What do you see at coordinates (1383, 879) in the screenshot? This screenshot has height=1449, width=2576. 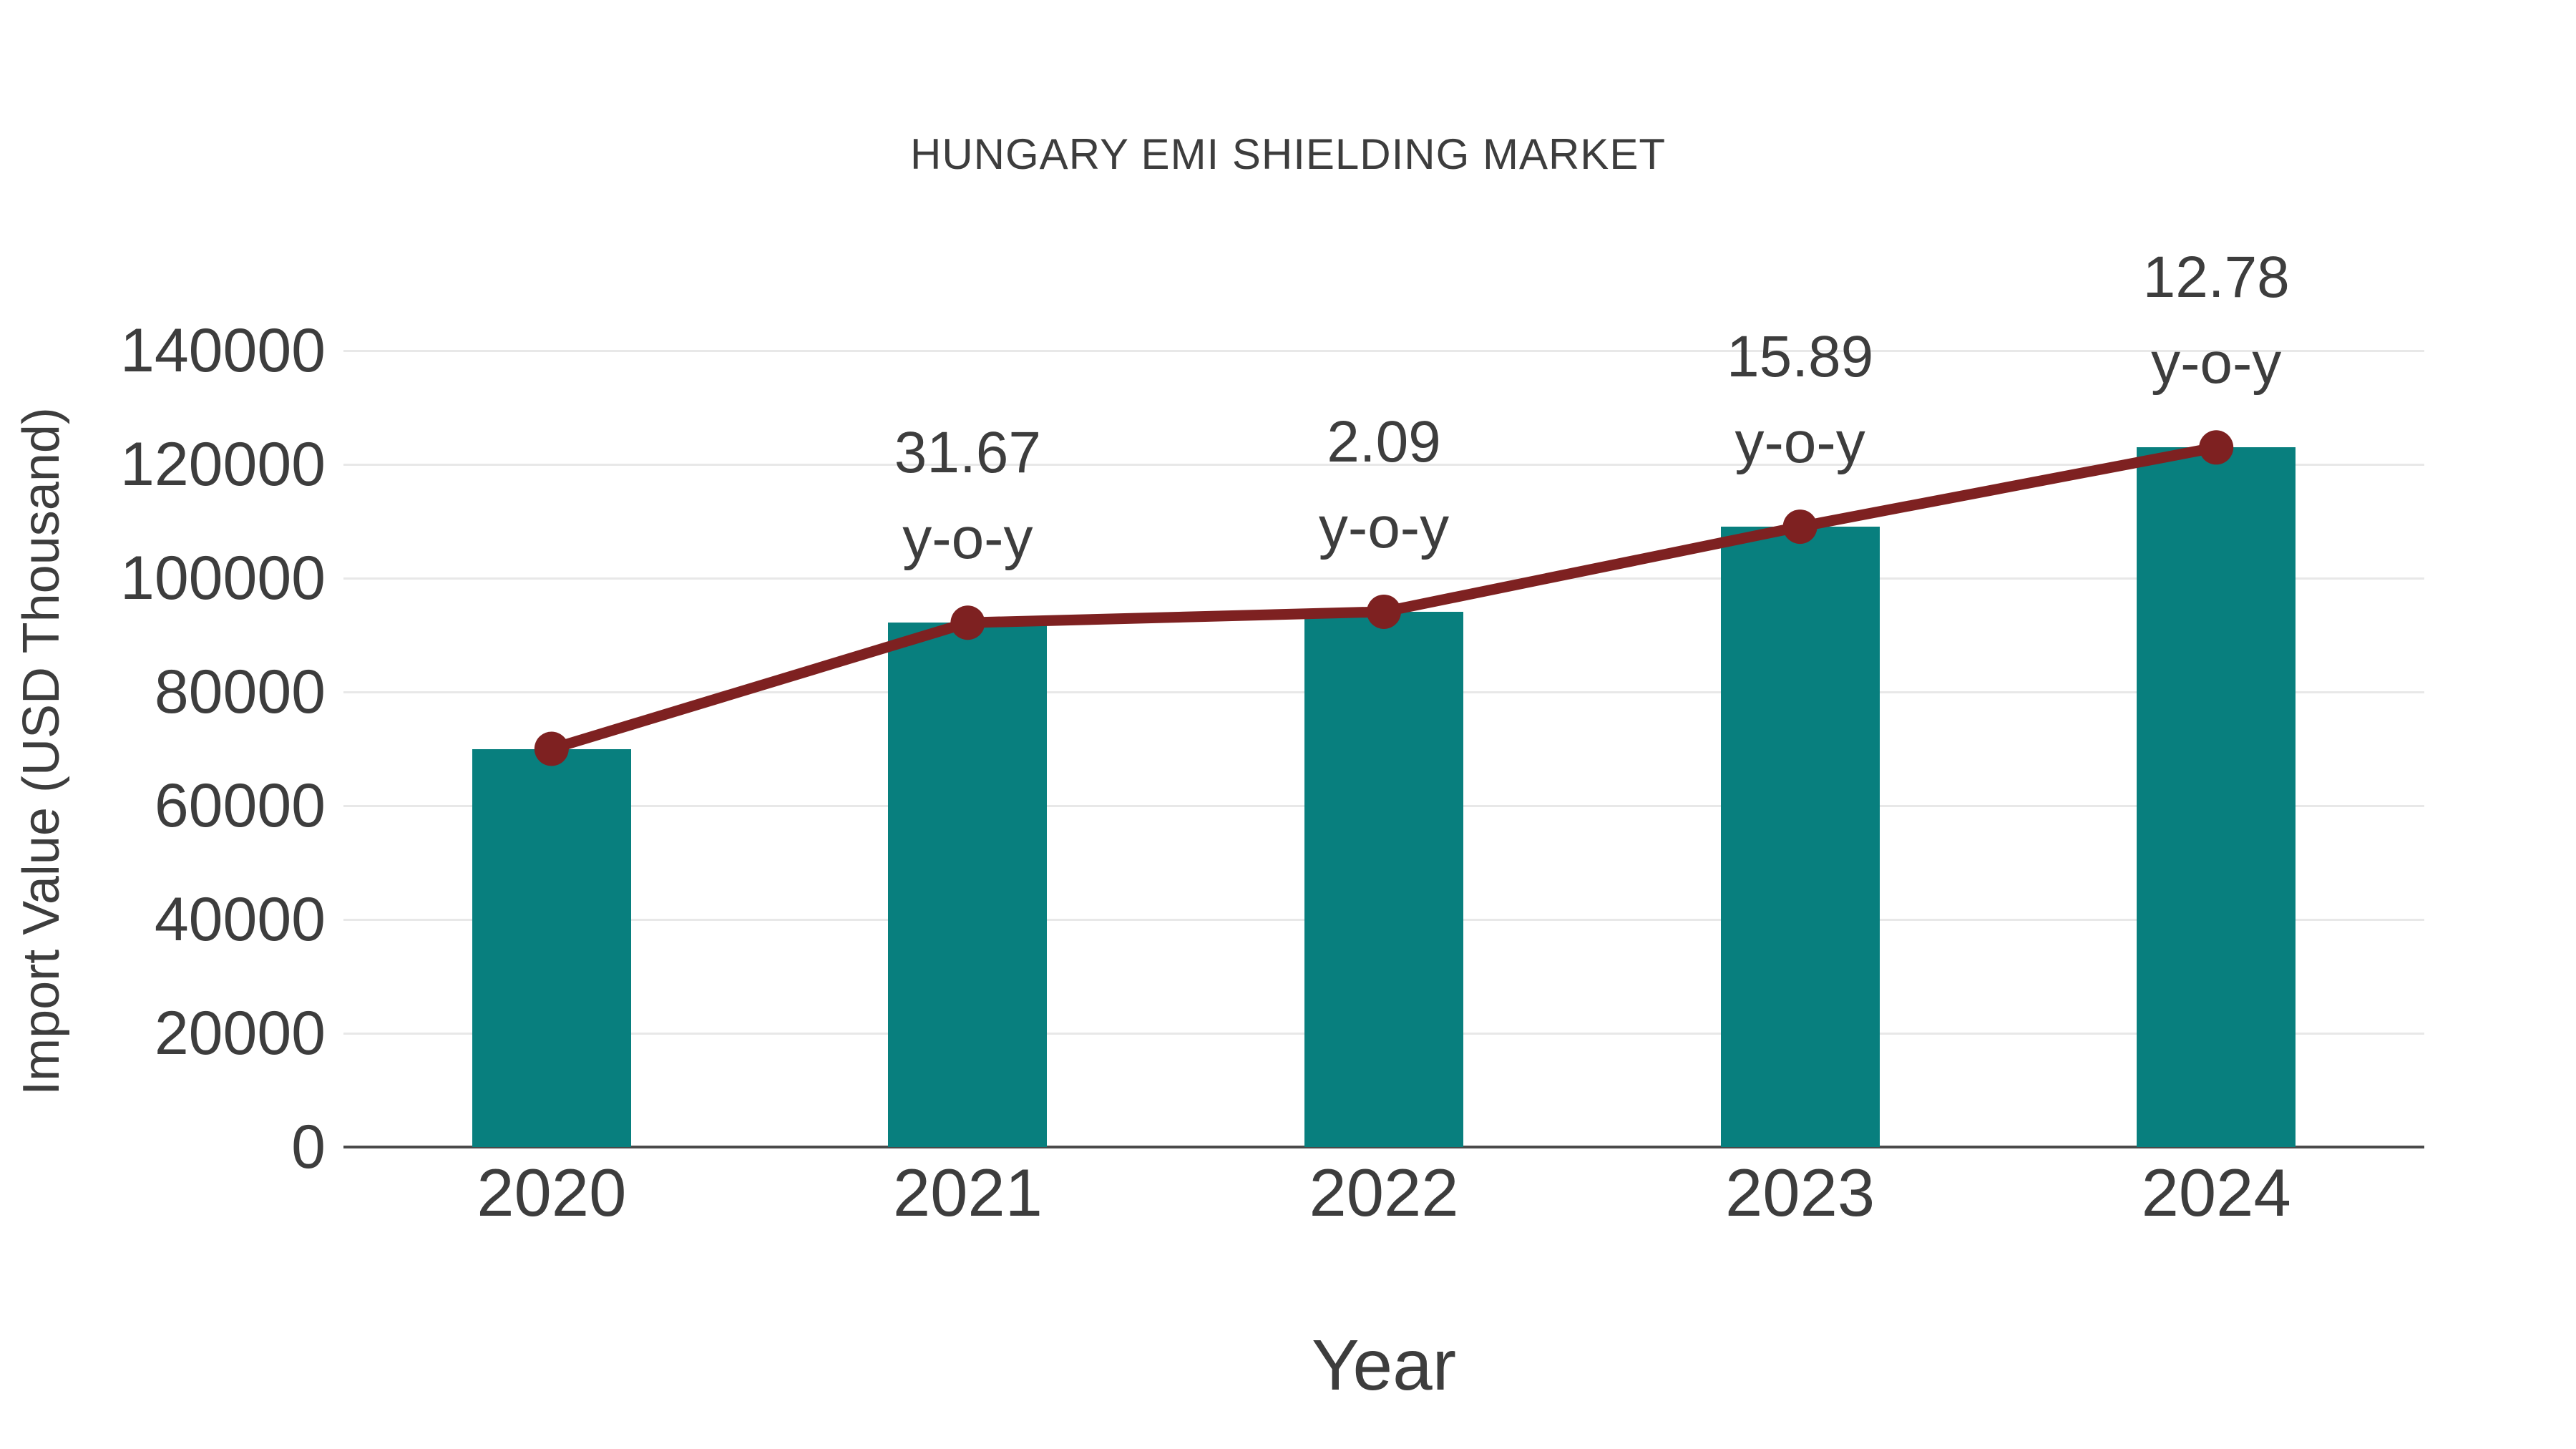 I see `bar-2022` at bounding box center [1383, 879].